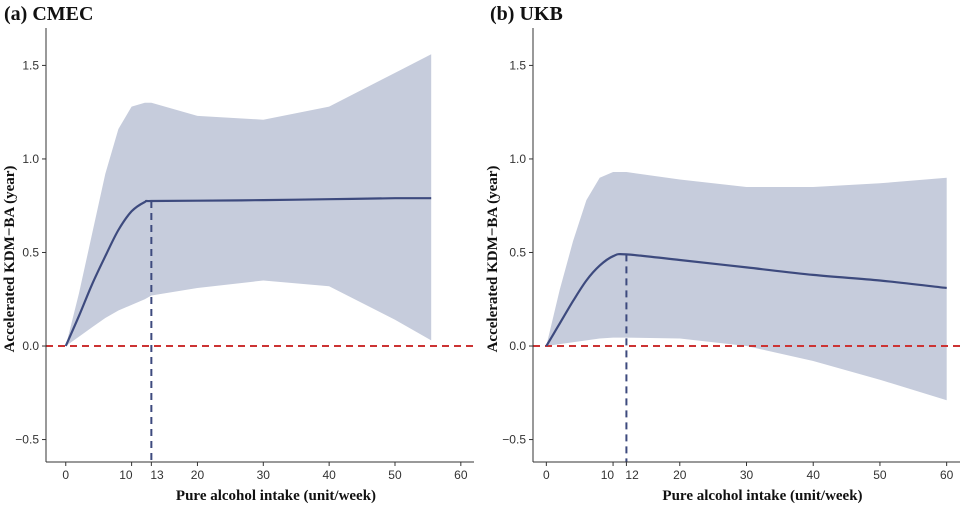 The image size is (960, 507). Describe the element at coordinates (632, 475) in the screenshot. I see `x-tick-label-threshold: 12` at that location.